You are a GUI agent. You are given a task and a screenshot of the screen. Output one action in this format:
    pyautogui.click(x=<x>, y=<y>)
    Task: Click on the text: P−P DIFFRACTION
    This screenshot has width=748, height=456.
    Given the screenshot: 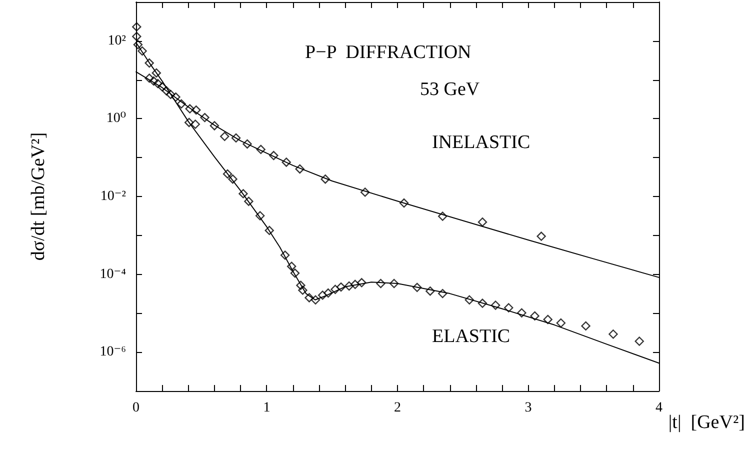 What is the action you would take?
    pyautogui.click(x=388, y=52)
    